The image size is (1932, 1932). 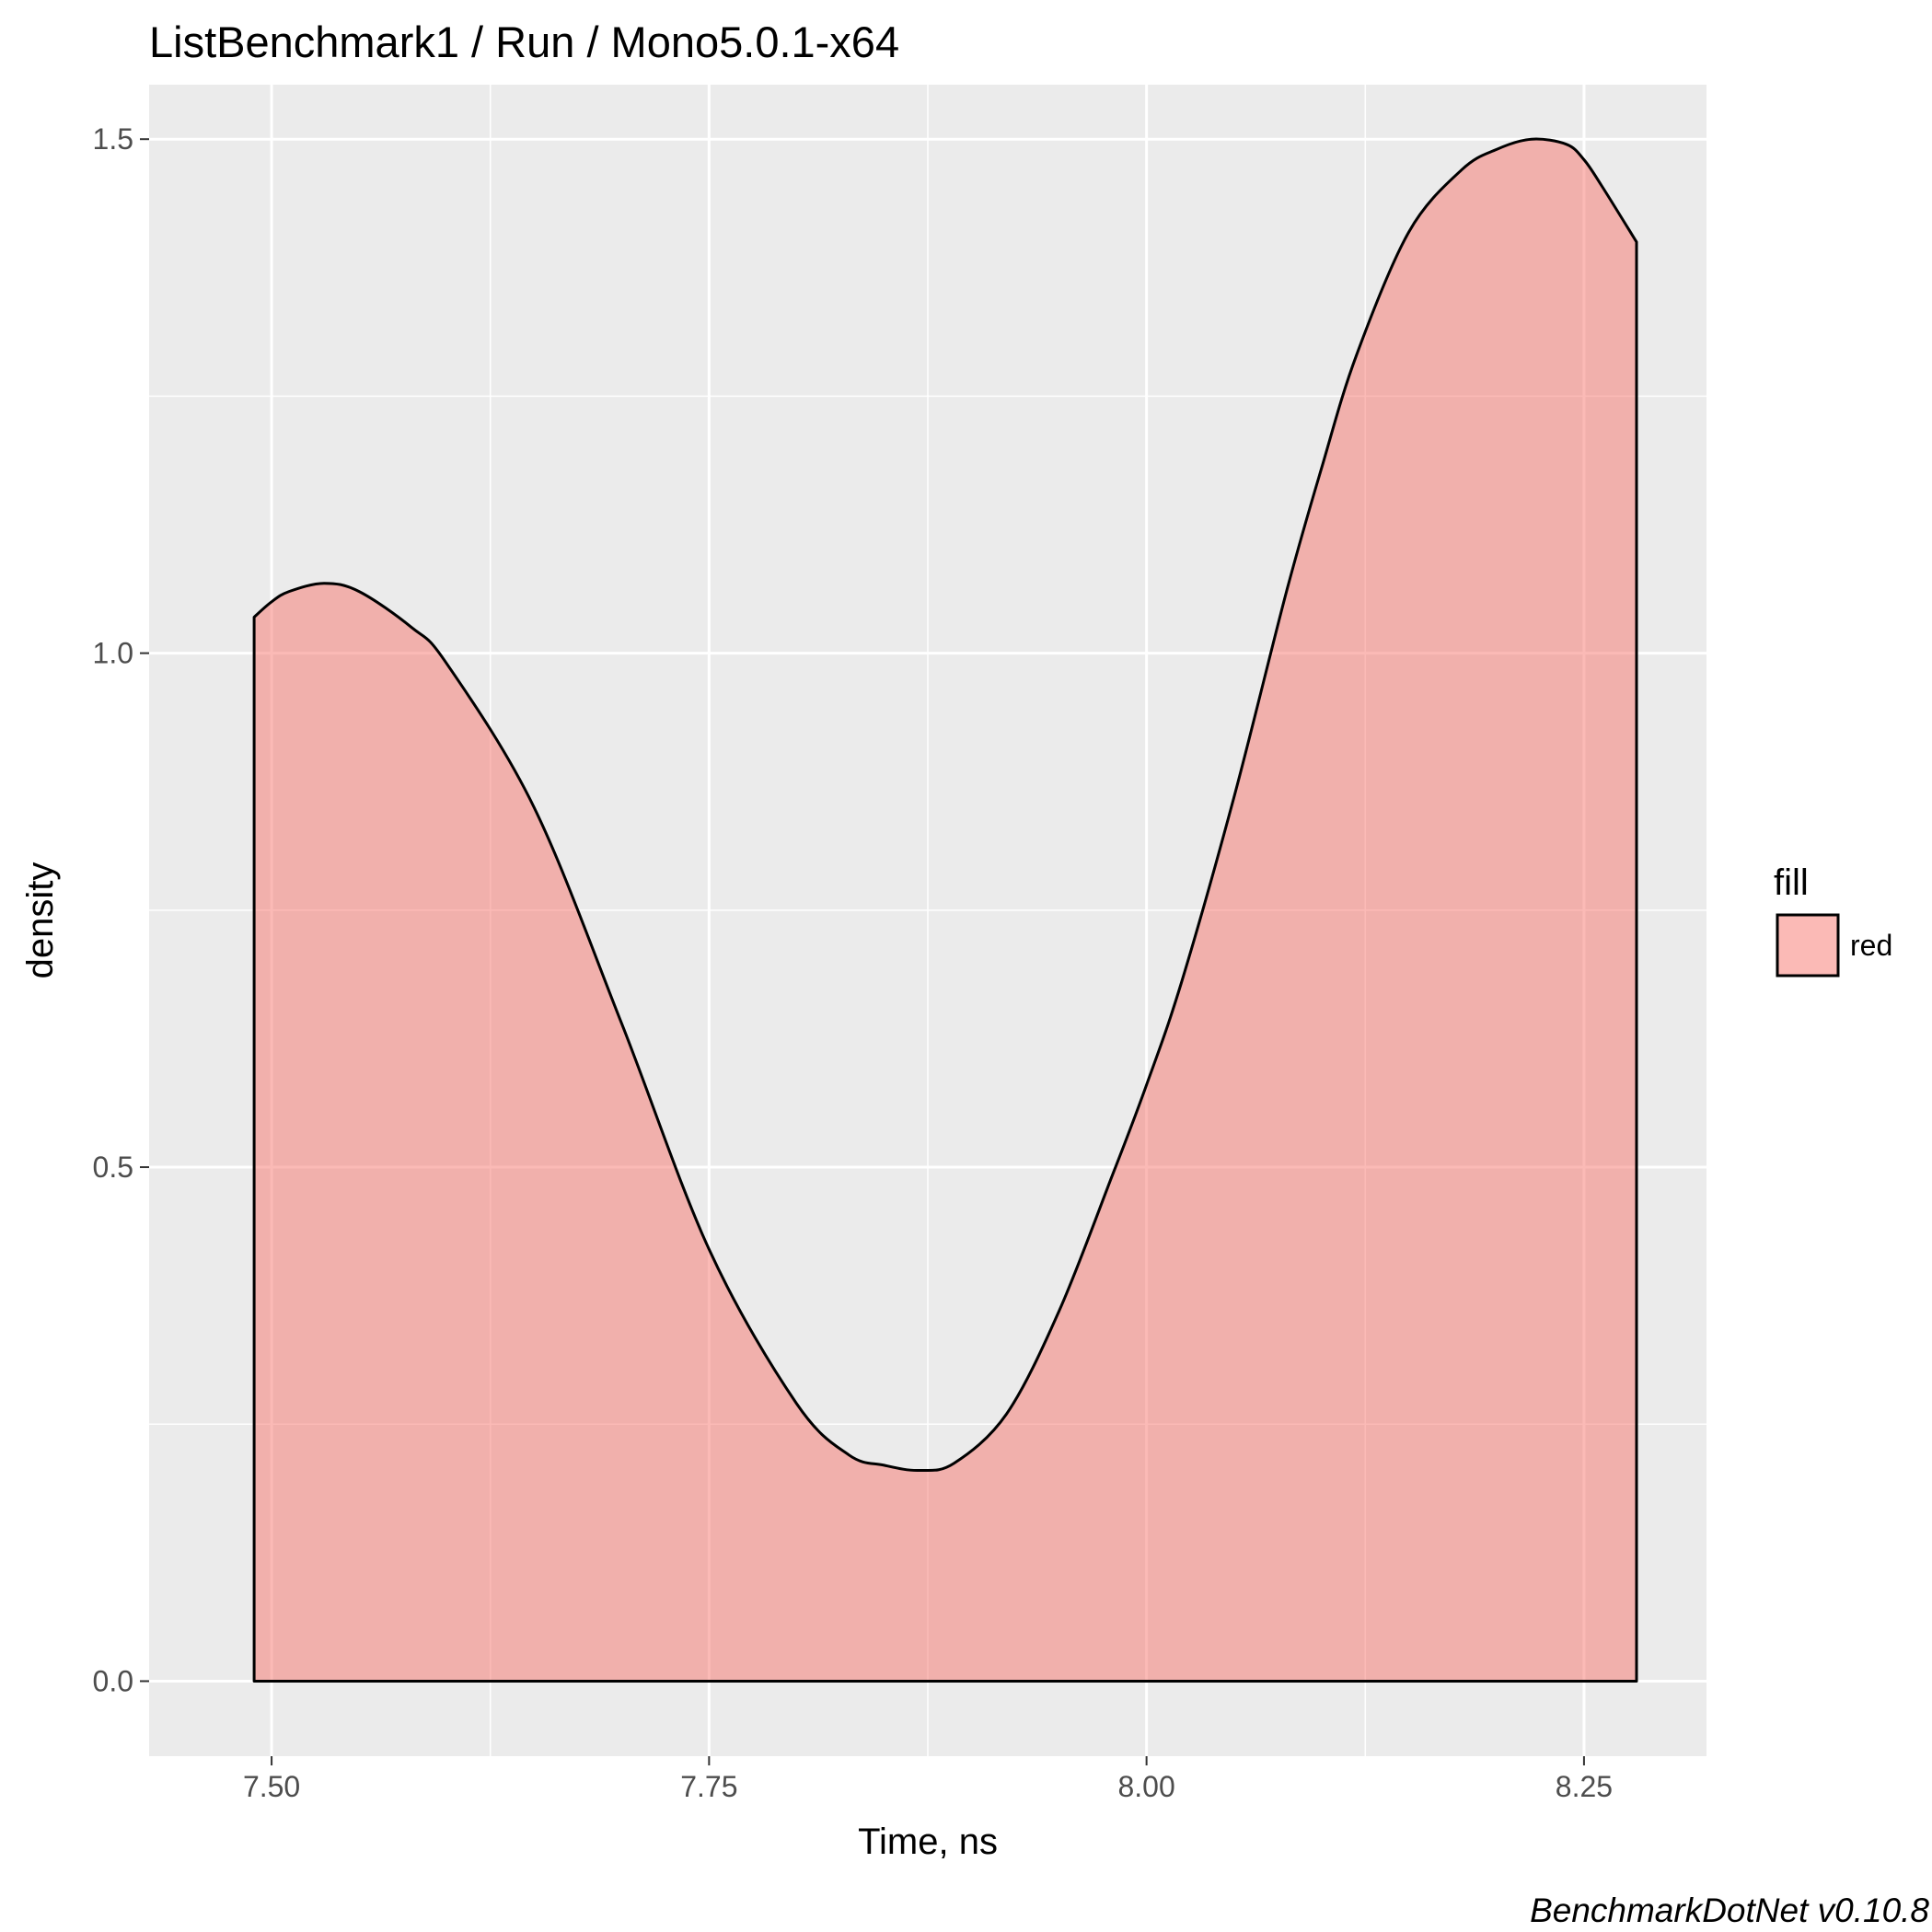 What do you see at coordinates (1145, 1787) in the screenshot?
I see `x-tick-label: 8.00` at bounding box center [1145, 1787].